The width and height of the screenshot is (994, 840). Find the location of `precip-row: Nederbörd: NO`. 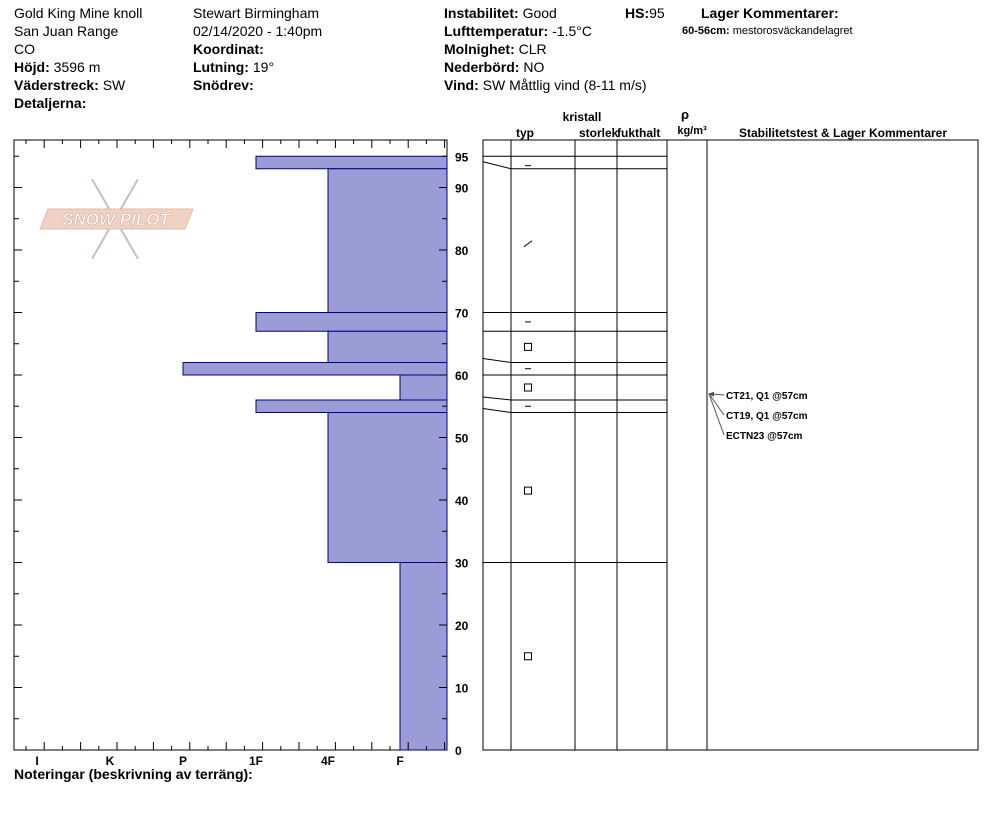

precip-row: Nederbörd: NO is located at coordinates (494, 67).